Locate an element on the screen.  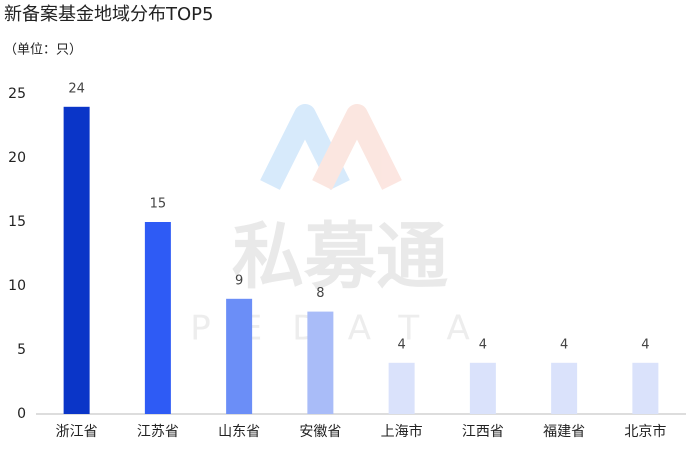
y-tick-label: 15 is located at coordinates (17, 222).